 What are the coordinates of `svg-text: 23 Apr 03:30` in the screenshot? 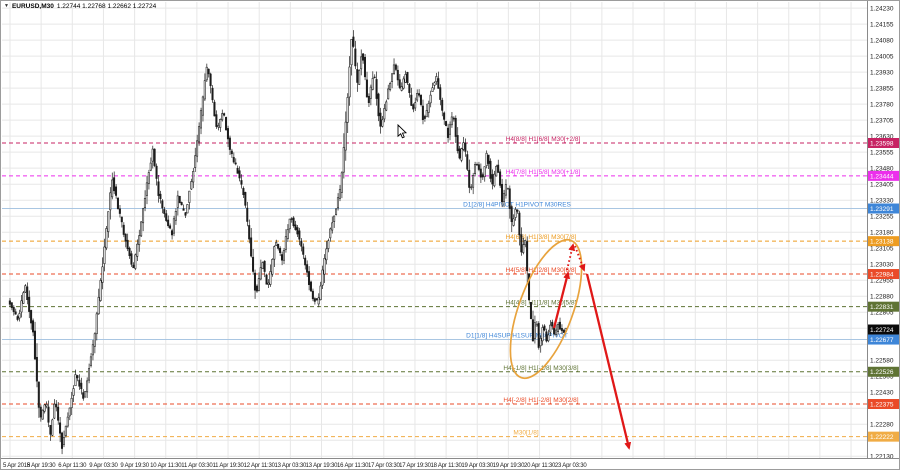 It's located at (571, 466).